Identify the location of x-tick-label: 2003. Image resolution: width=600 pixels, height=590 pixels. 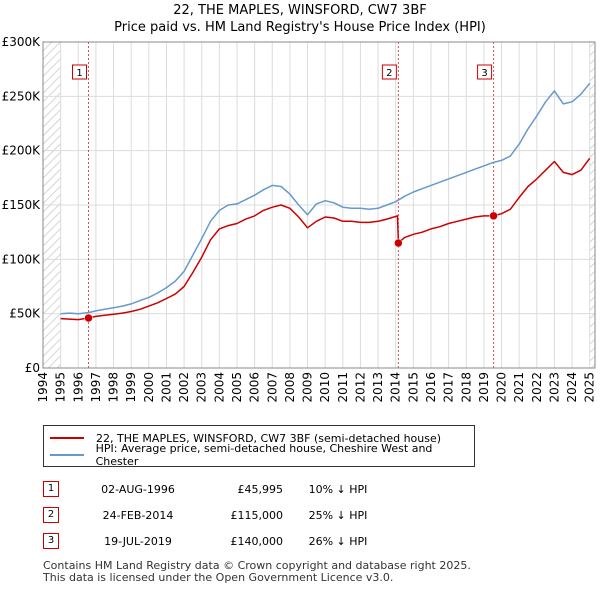
(202, 387).